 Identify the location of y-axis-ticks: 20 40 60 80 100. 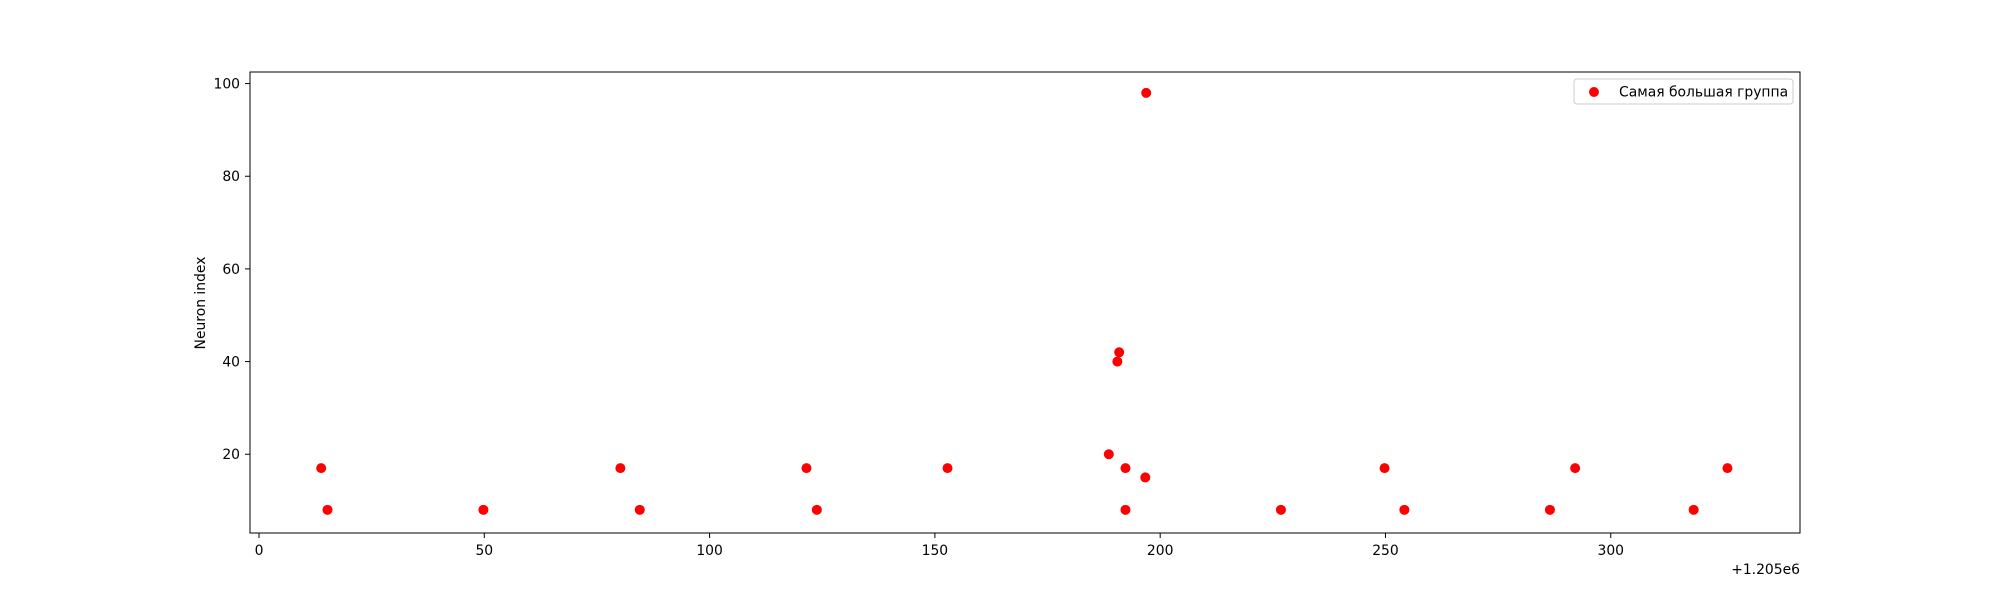
(231, 270).